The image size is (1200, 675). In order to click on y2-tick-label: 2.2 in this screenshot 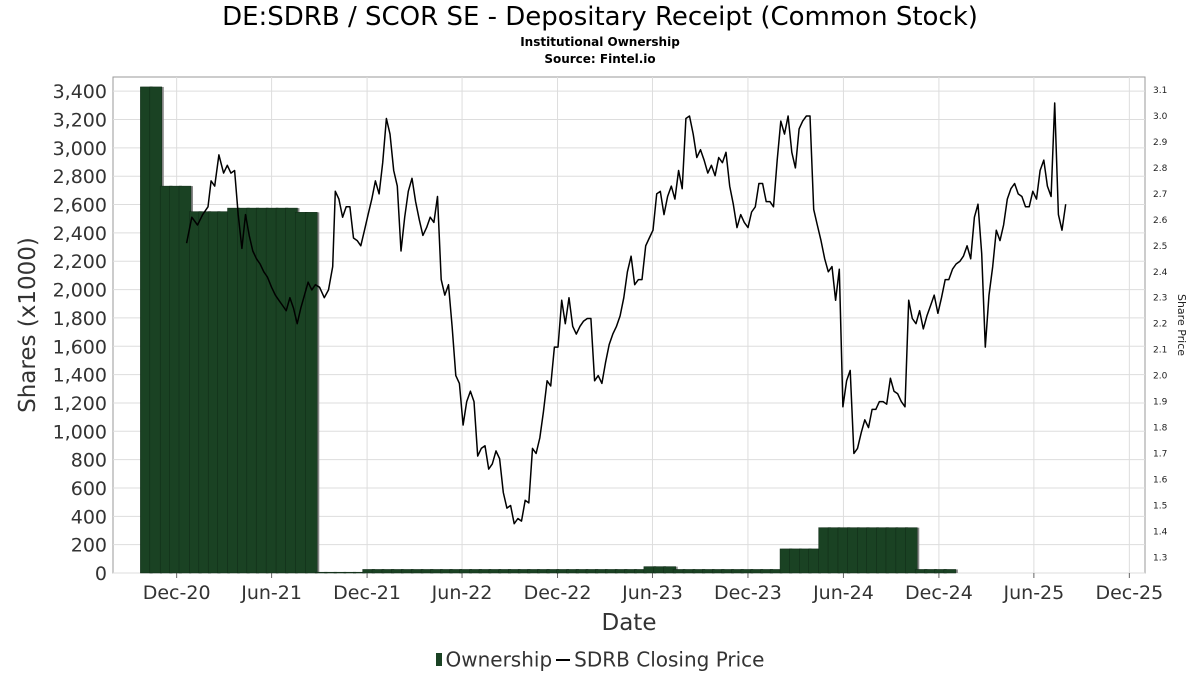, I will do `click(1160, 325)`.